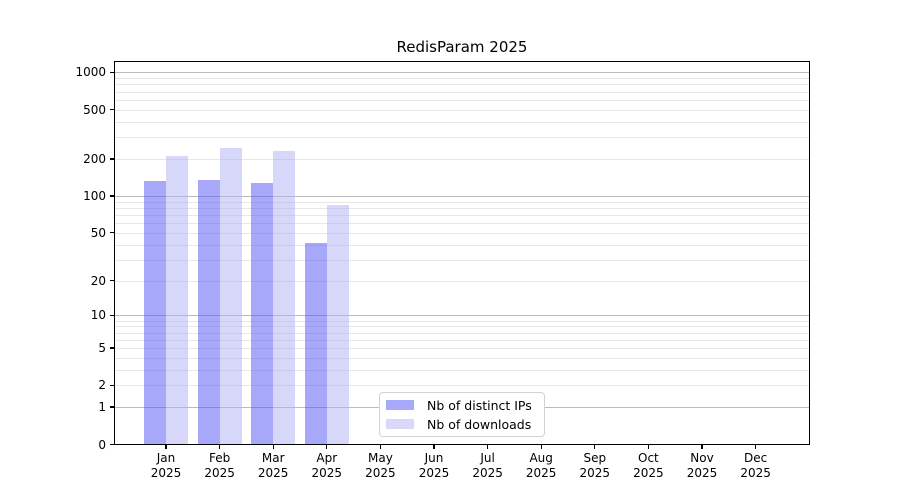  I want to click on y-tick-label: 1000, so click(90, 72).